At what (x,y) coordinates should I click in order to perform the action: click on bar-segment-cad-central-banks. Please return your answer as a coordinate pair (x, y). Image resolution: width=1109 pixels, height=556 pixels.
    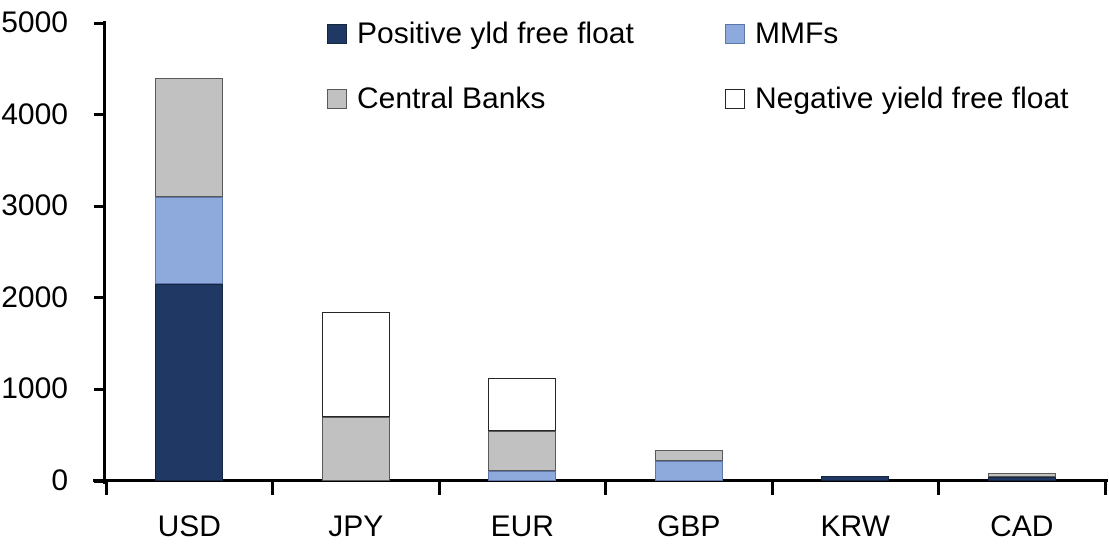
    Looking at the image, I should click on (1021, 474).